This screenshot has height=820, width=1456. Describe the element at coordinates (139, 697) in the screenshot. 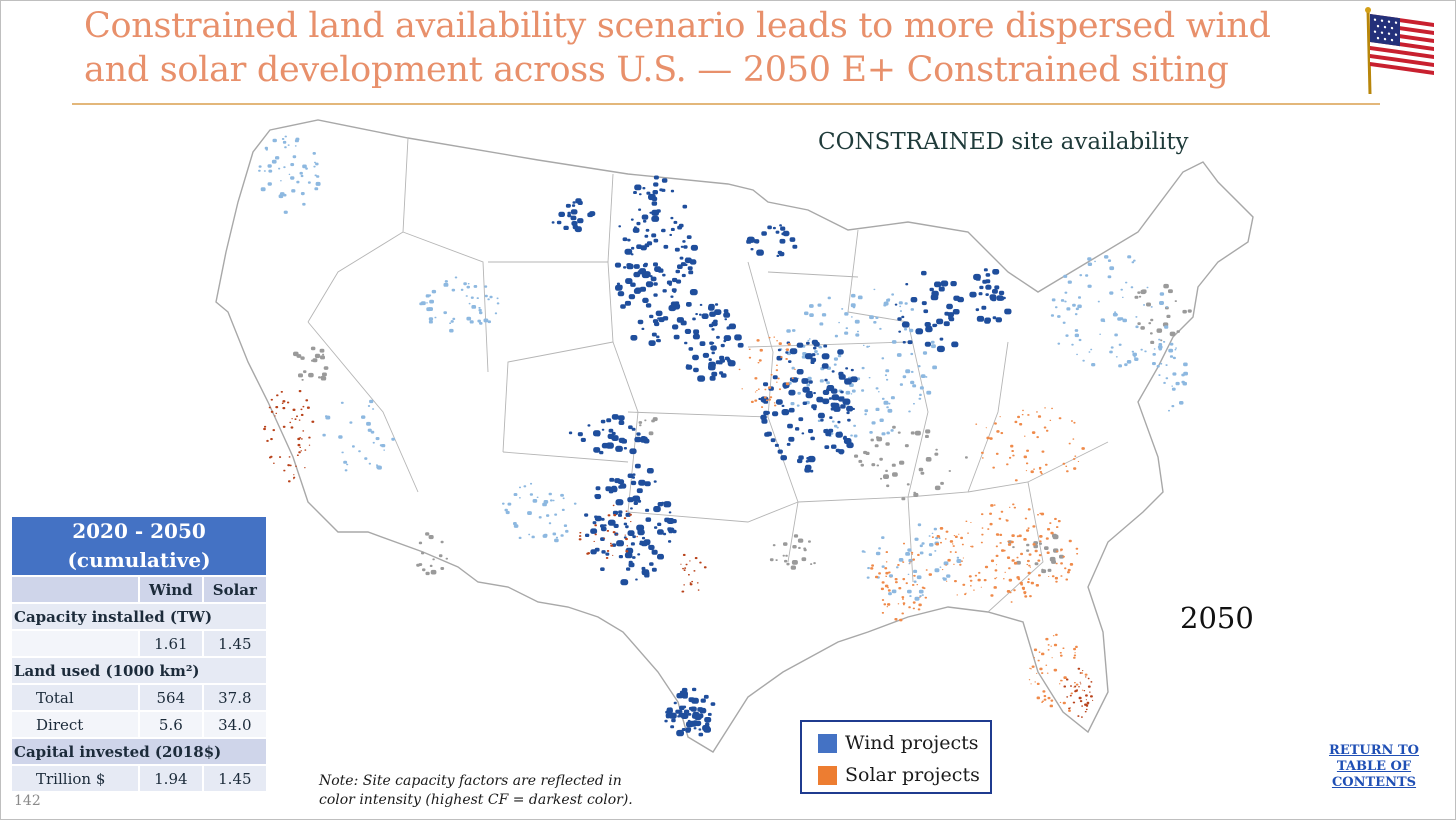

I see `table-row: Total 564 37.8` at that location.